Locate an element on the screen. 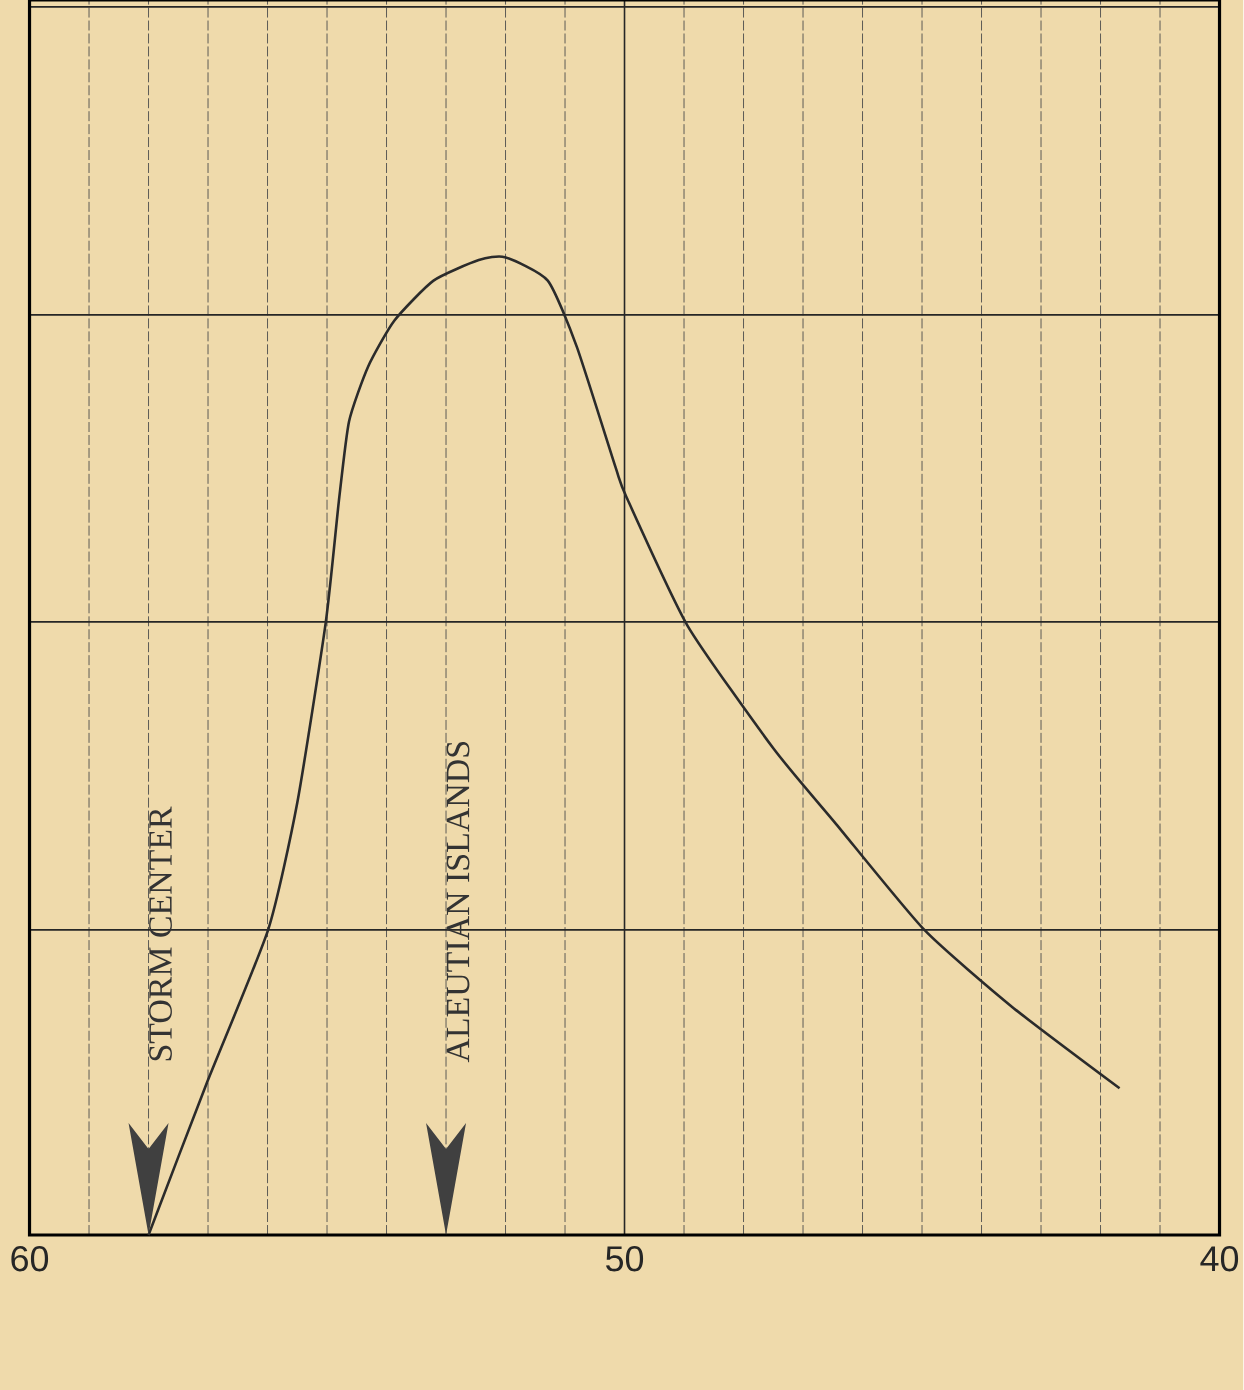 Image resolution: width=1244 pixels, height=1390 pixels. x-tick-label: 40 is located at coordinates (1219, 1259).